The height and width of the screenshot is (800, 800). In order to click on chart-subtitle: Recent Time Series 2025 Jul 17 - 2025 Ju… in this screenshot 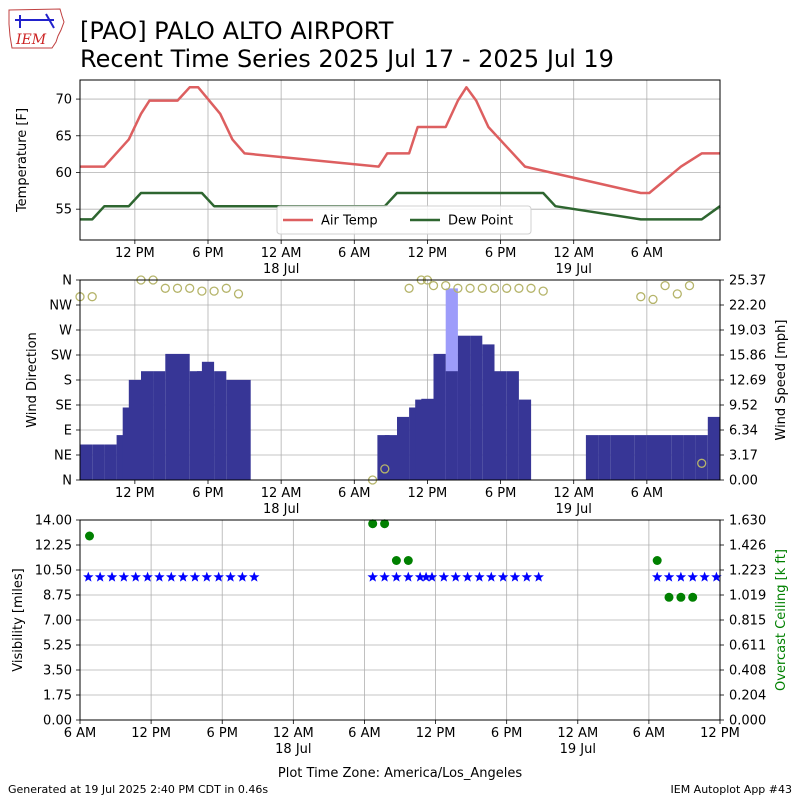, I will do `click(347, 59)`.